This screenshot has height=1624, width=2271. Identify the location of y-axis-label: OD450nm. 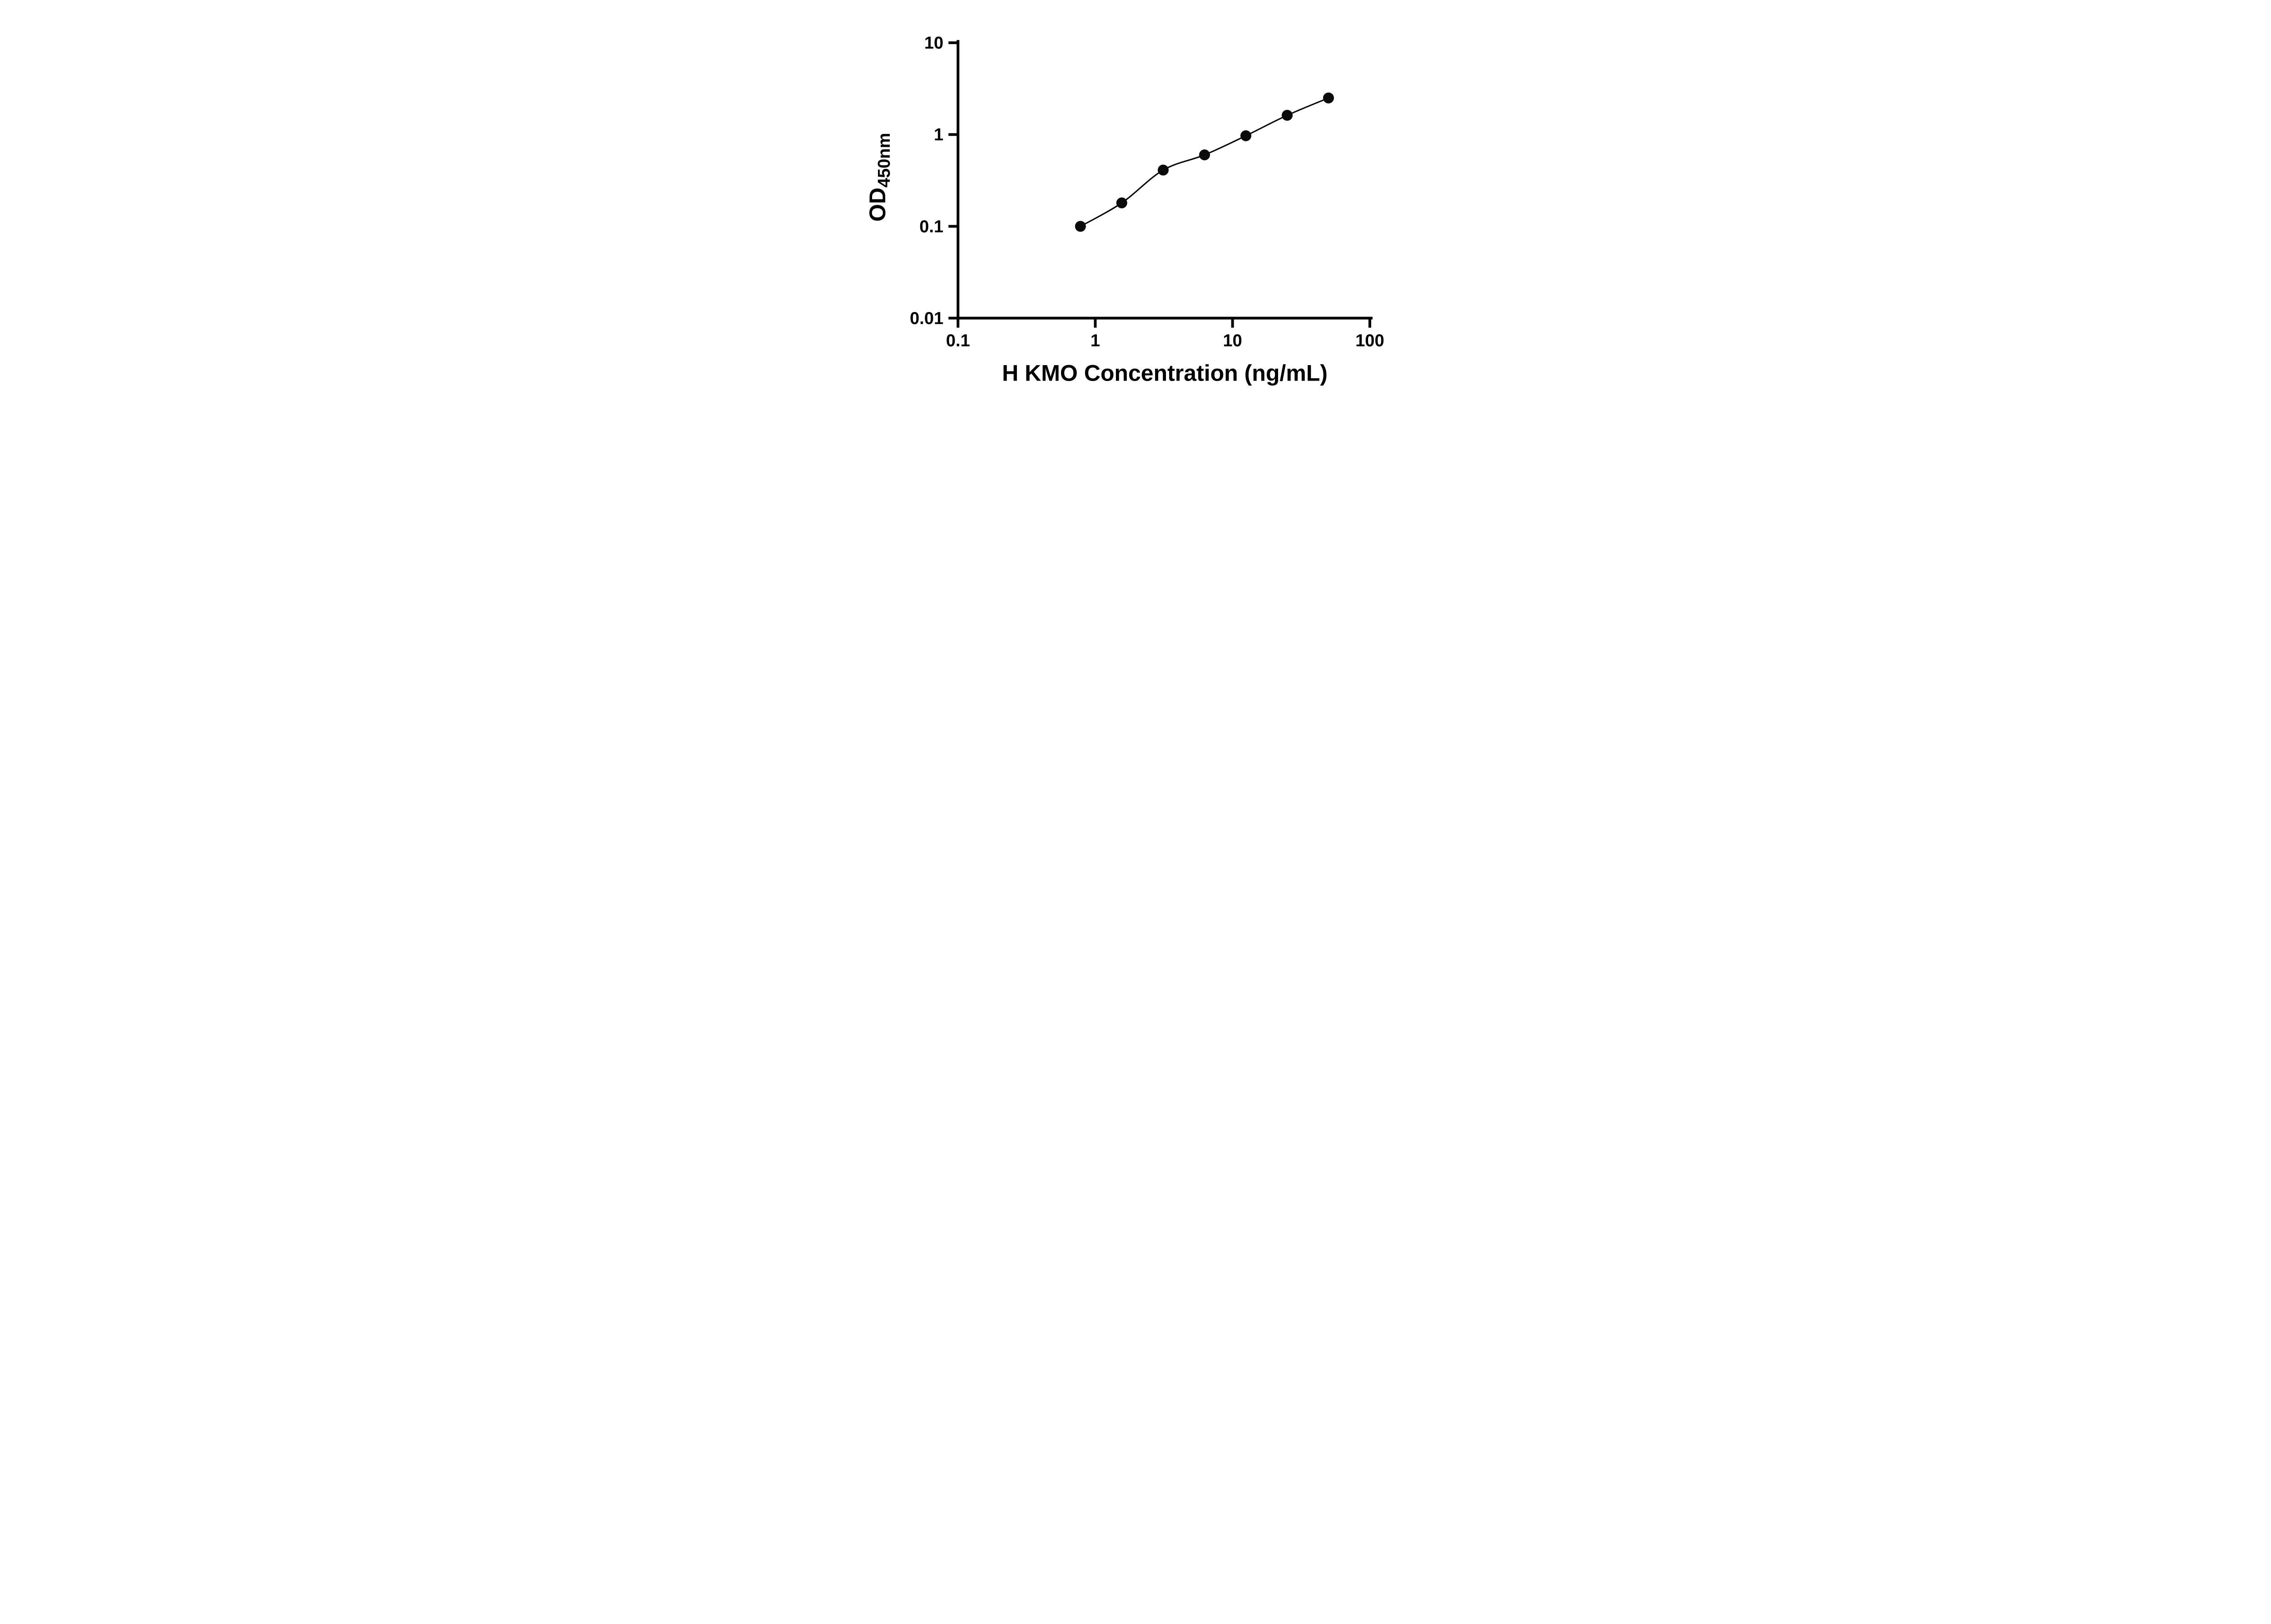
(879, 177).